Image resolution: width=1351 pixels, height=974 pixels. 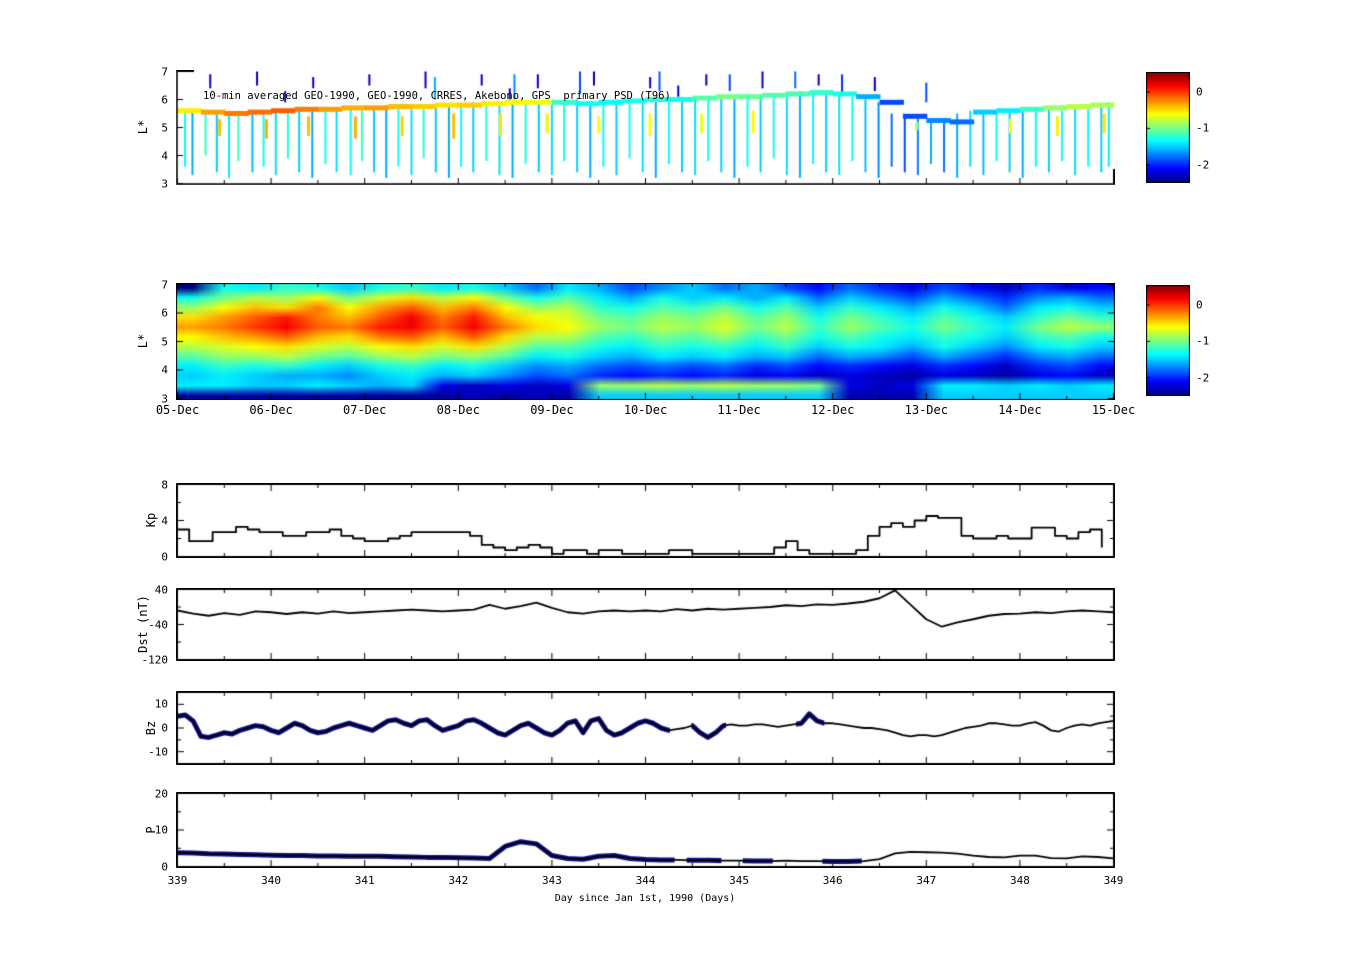 I want to click on x-tick-label: 347, so click(x=926, y=880).